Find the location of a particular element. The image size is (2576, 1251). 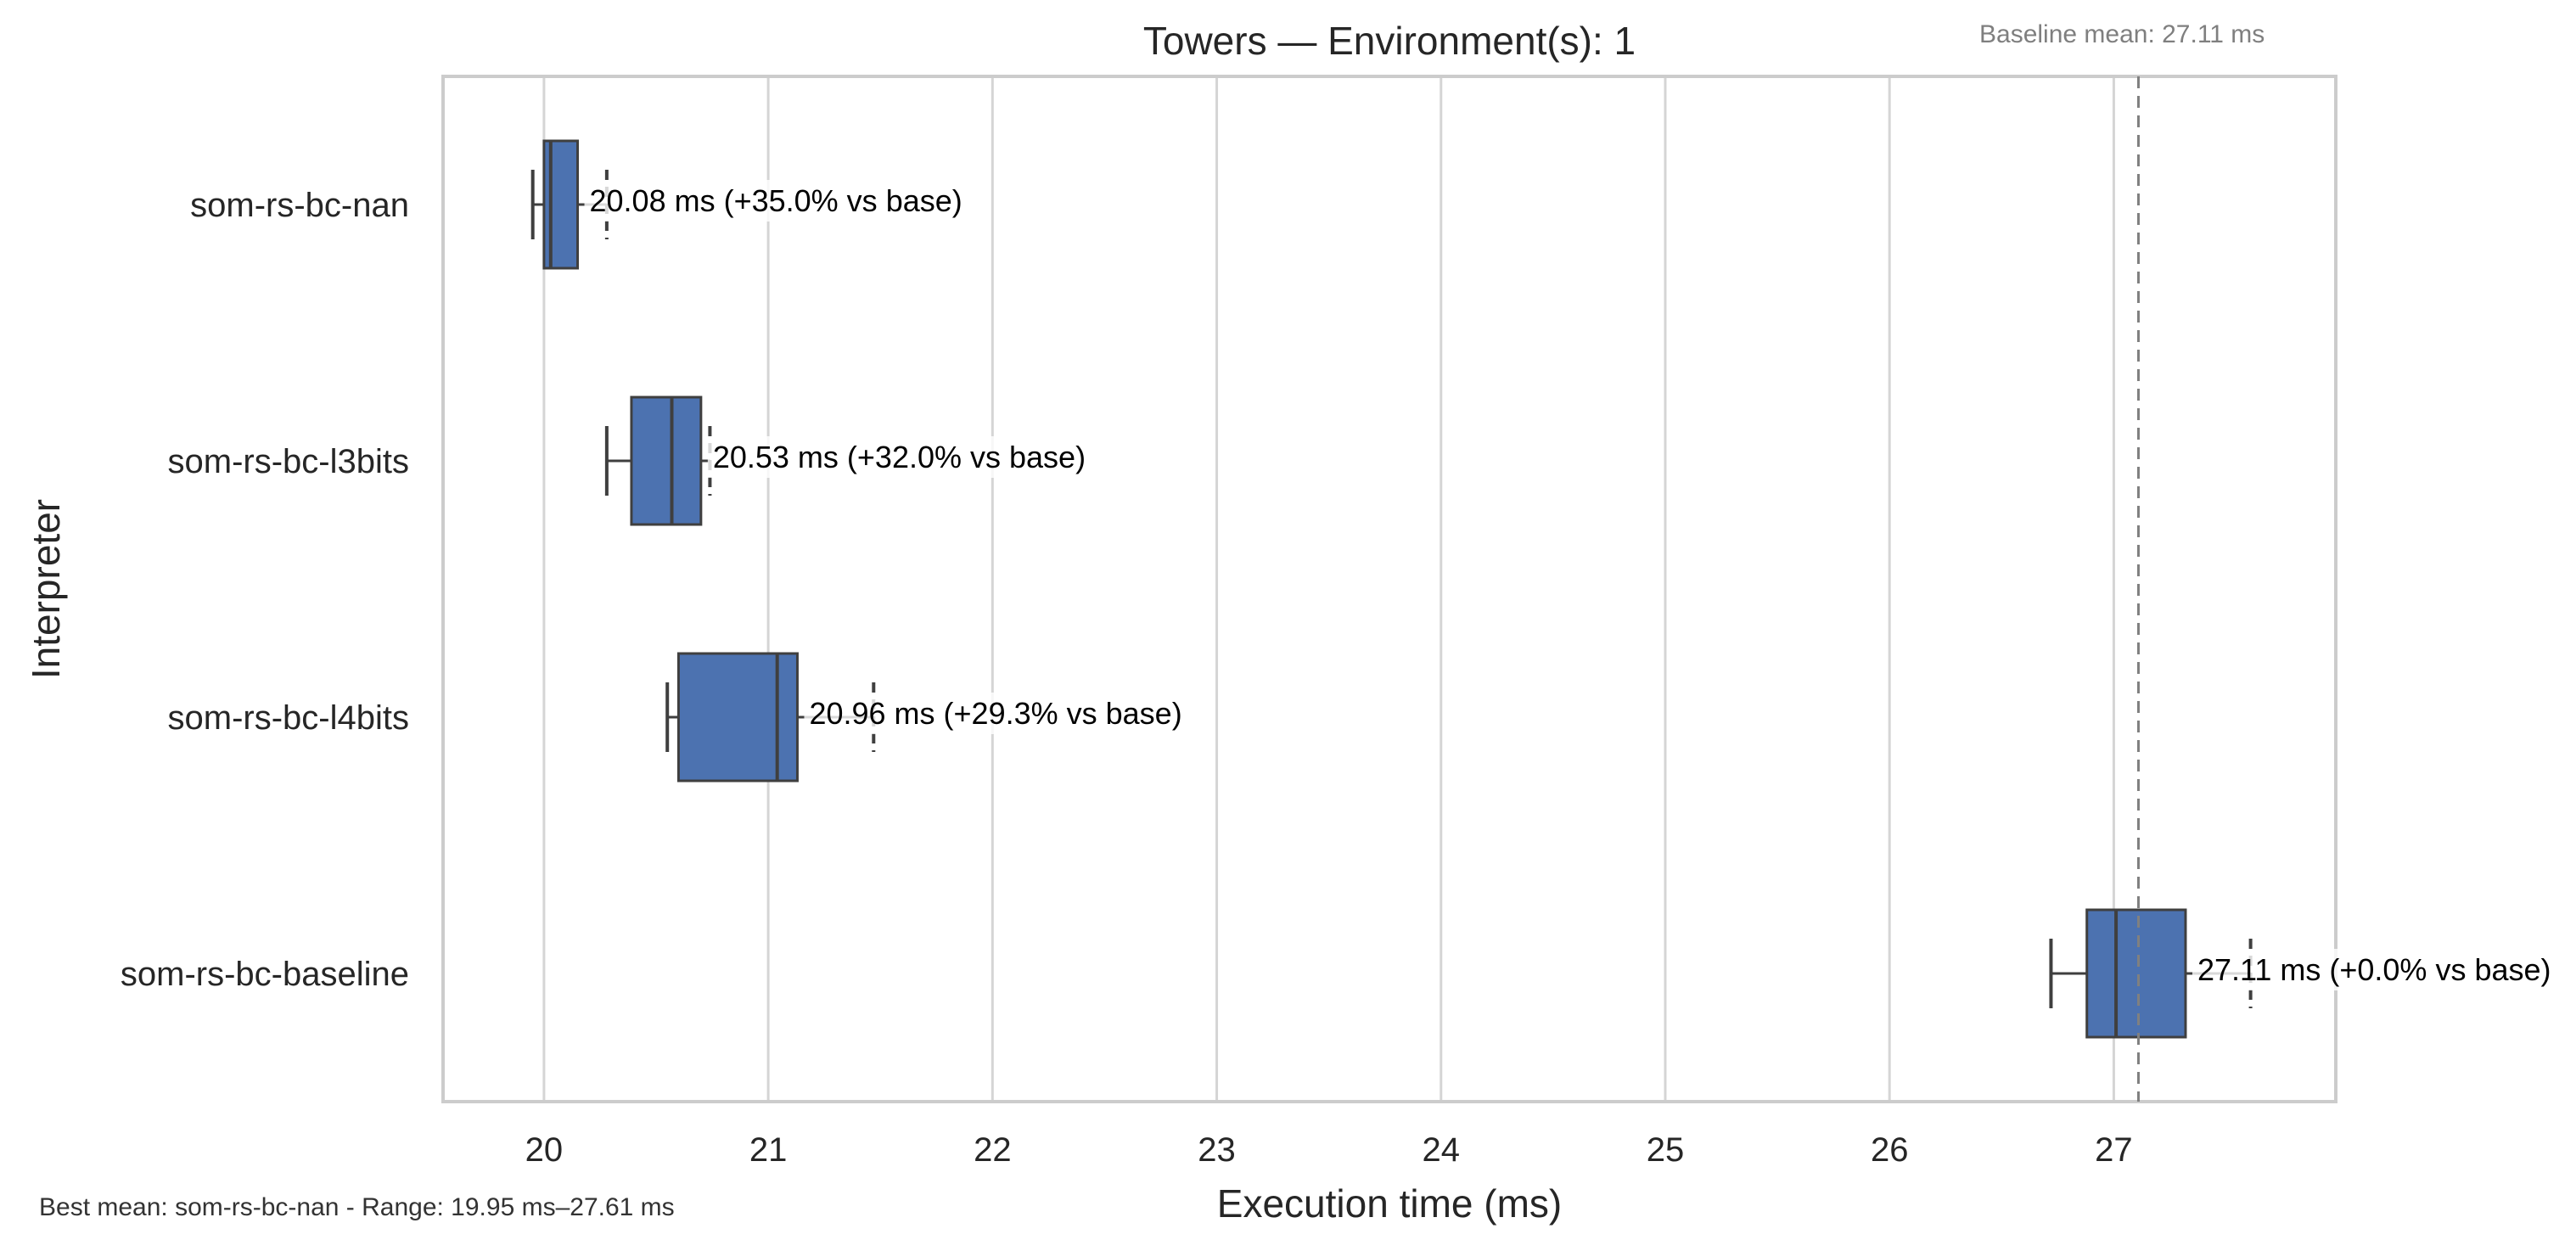

y-tick-label: som-rs-bc-nan is located at coordinates (299, 206).